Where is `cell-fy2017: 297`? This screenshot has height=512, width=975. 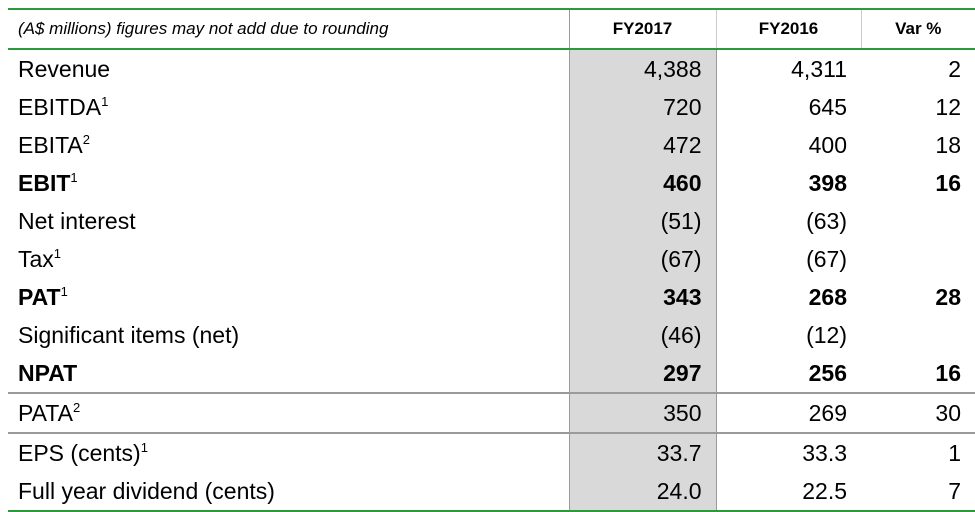 cell-fy2017: 297 is located at coordinates (642, 373).